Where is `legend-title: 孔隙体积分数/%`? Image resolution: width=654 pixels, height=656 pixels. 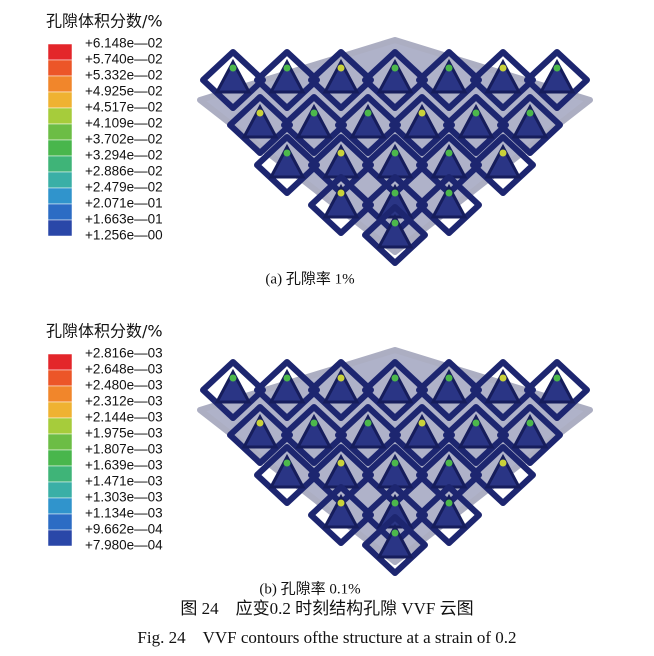 legend-title: 孔隙体积分数/% is located at coordinates (104, 331).